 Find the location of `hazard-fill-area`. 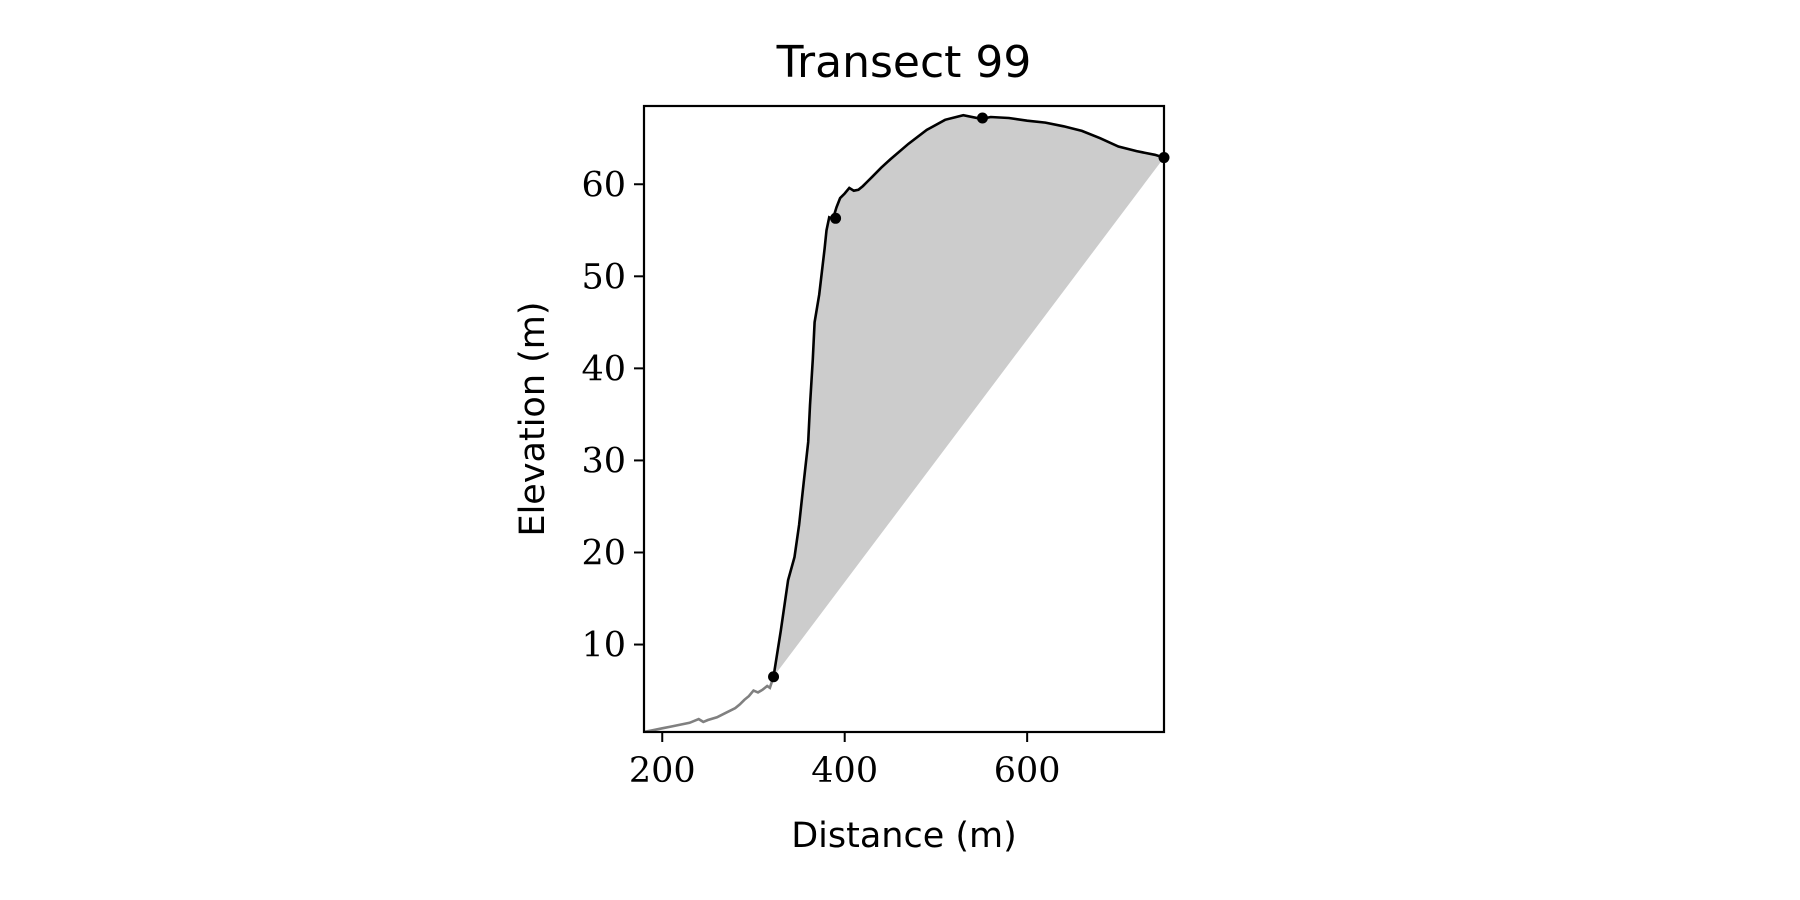

hazard-fill-area is located at coordinates (968, 396).